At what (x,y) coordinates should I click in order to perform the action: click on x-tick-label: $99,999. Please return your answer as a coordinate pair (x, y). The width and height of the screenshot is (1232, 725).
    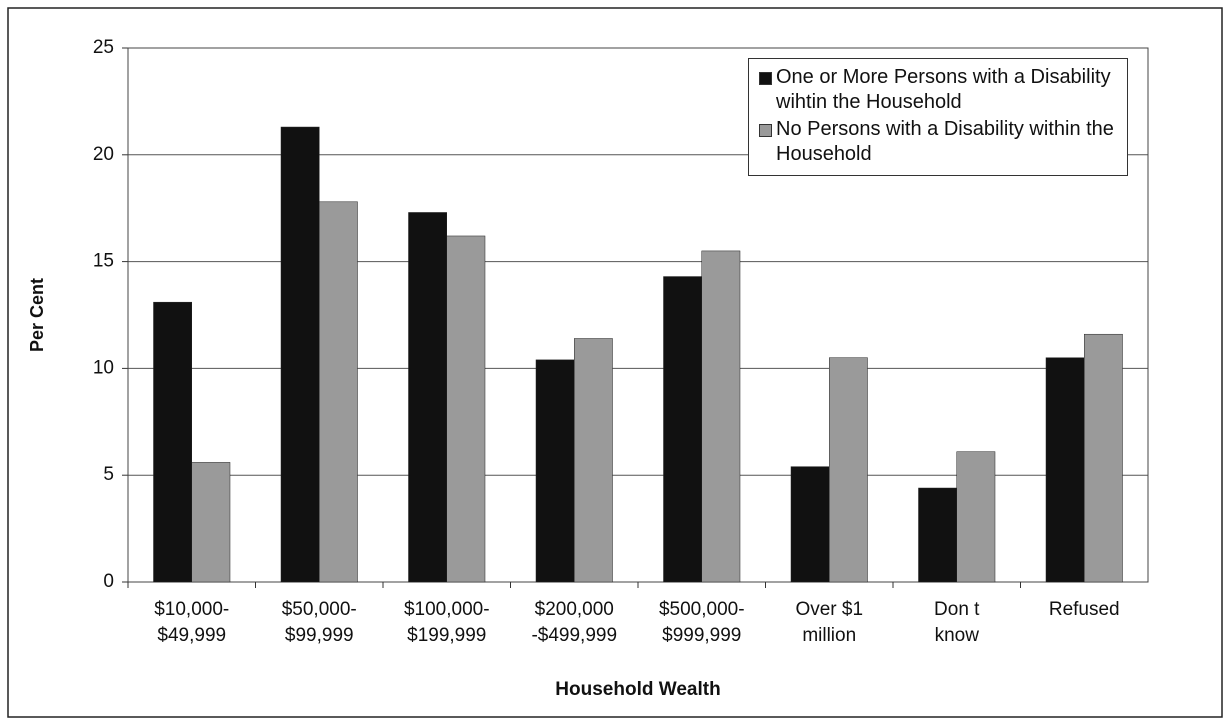
    Looking at the image, I should click on (319, 635).